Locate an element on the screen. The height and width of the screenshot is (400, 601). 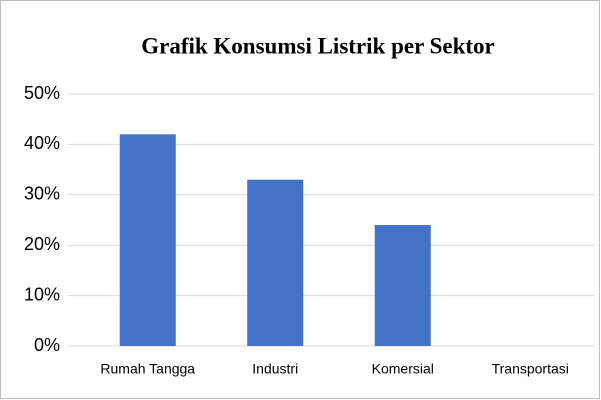
y-tick-label: 20% is located at coordinates (42, 244).